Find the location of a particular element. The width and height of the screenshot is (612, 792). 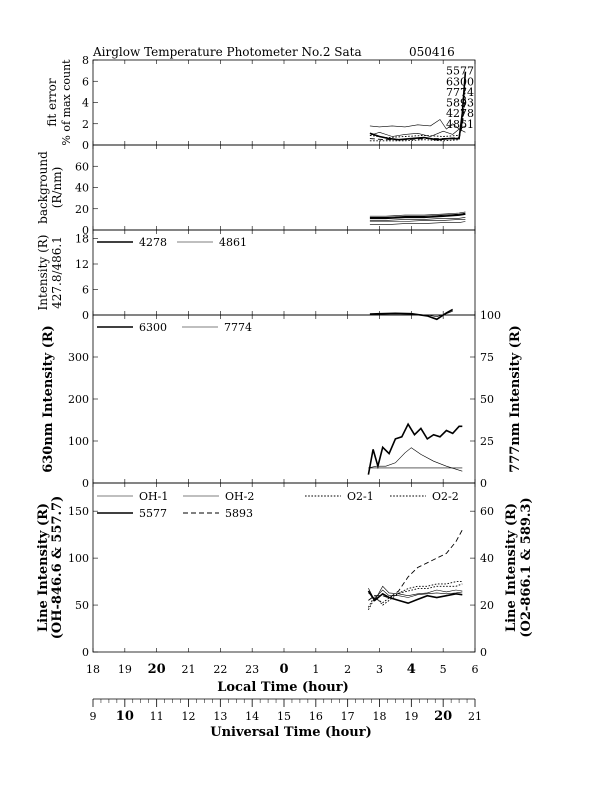

local-time-tick: 1 is located at coordinates (315, 669).